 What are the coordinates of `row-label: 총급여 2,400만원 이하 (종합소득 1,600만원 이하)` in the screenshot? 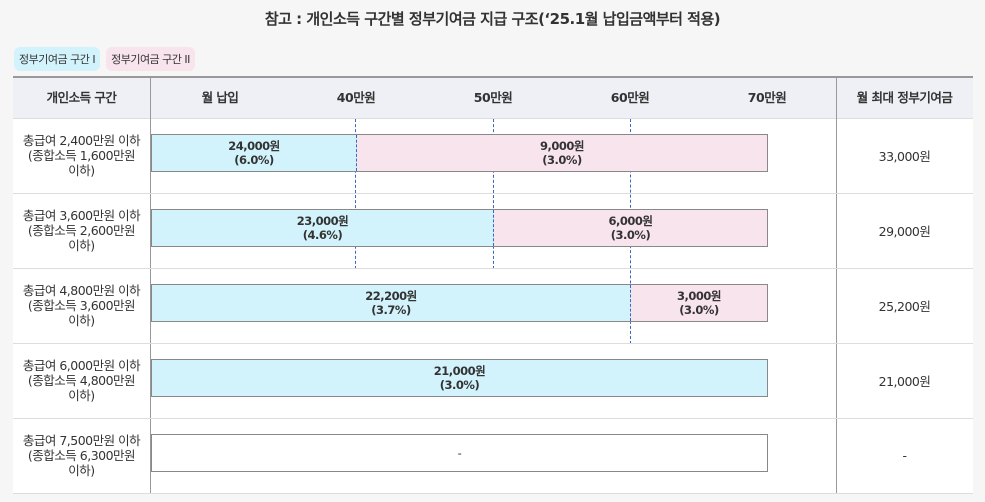 It's located at (81, 155).